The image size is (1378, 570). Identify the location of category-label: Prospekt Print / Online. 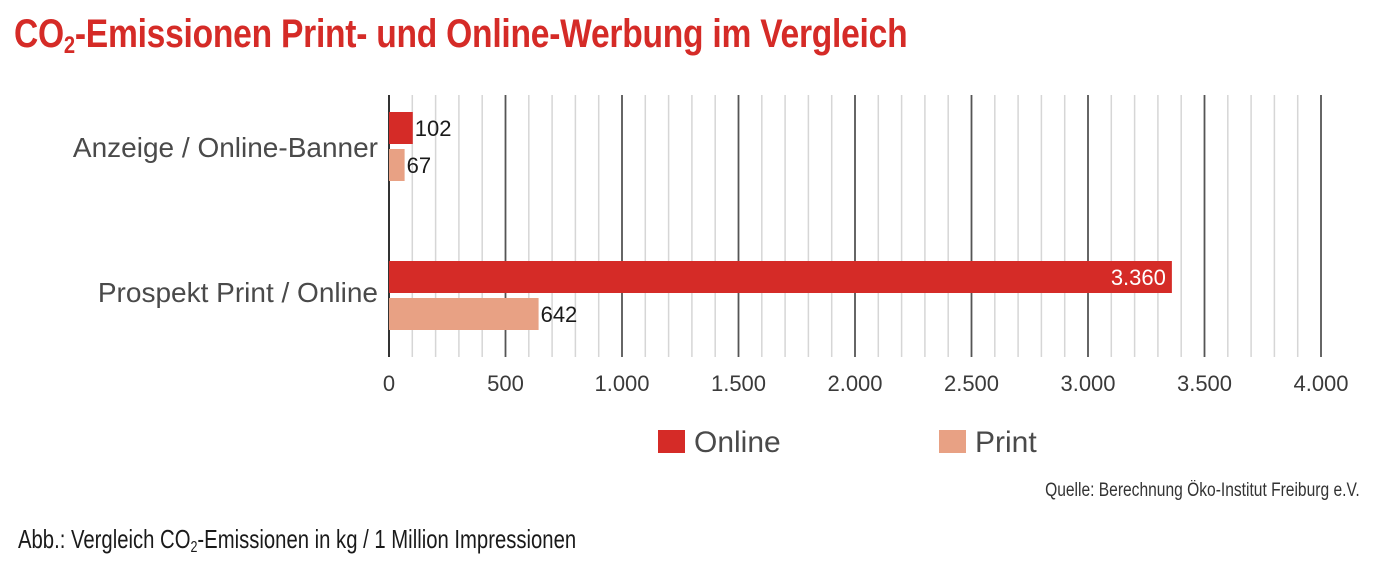
(238, 292).